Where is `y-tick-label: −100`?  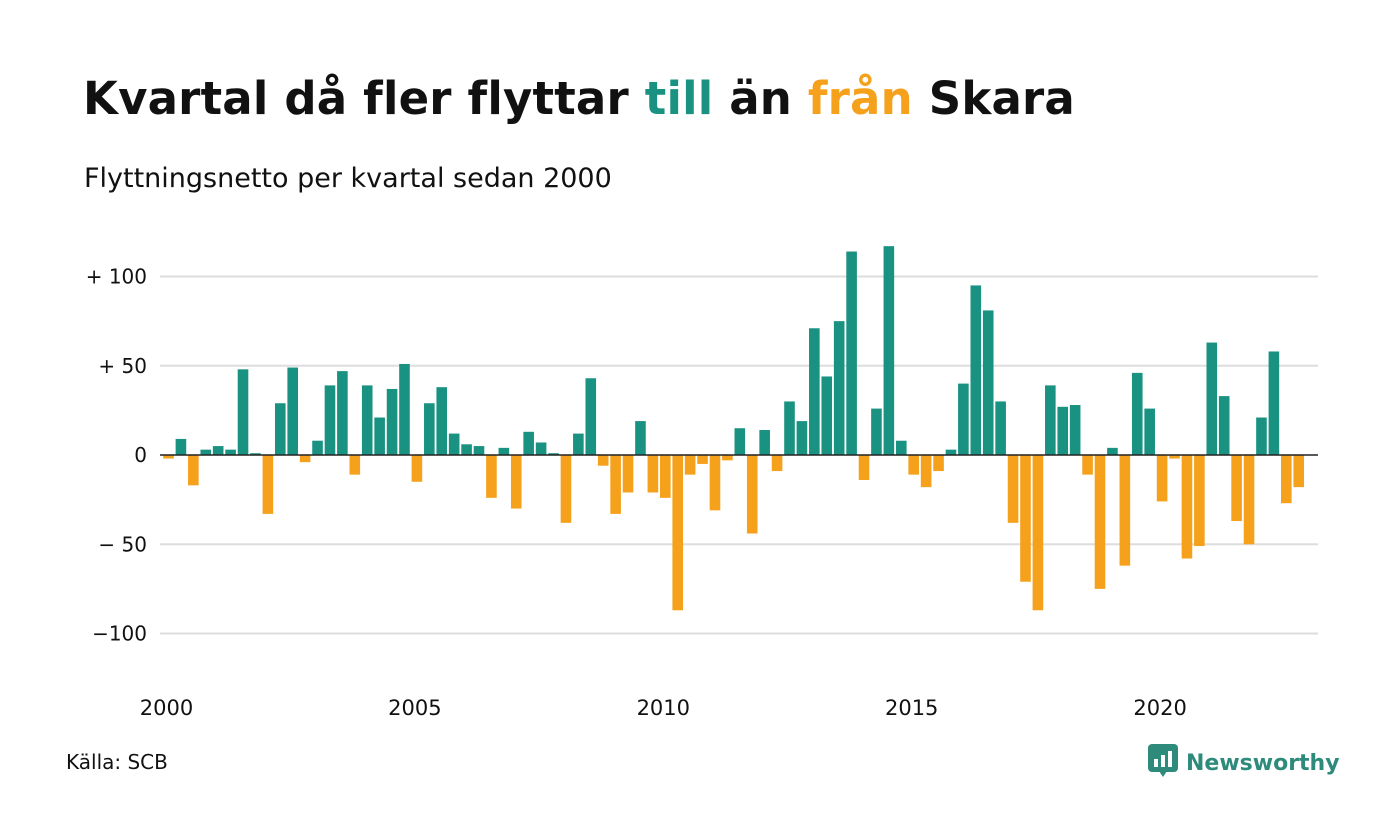 y-tick-label: −100 is located at coordinates (119, 634).